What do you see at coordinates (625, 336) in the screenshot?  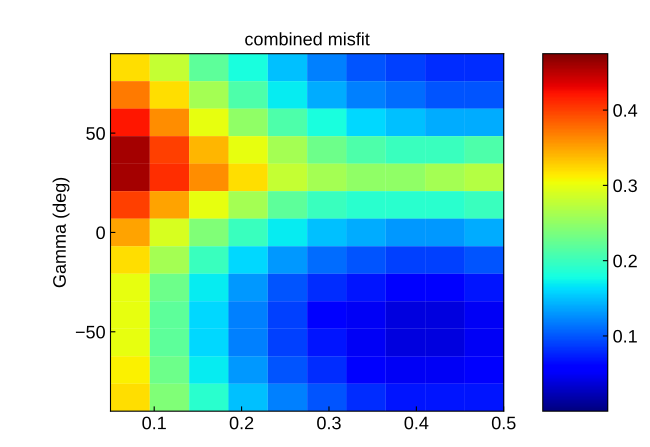 I see `color-bar-label: 0.1` at bounding box center [625, 336].